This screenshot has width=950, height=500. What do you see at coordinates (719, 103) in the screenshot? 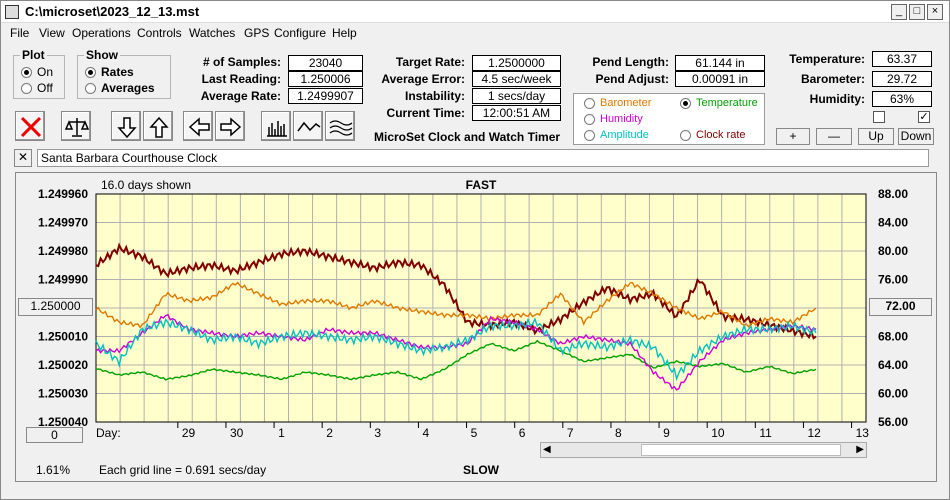
I see `sensor-temperature-radio: Temperature` at bounding box center [719, 103].